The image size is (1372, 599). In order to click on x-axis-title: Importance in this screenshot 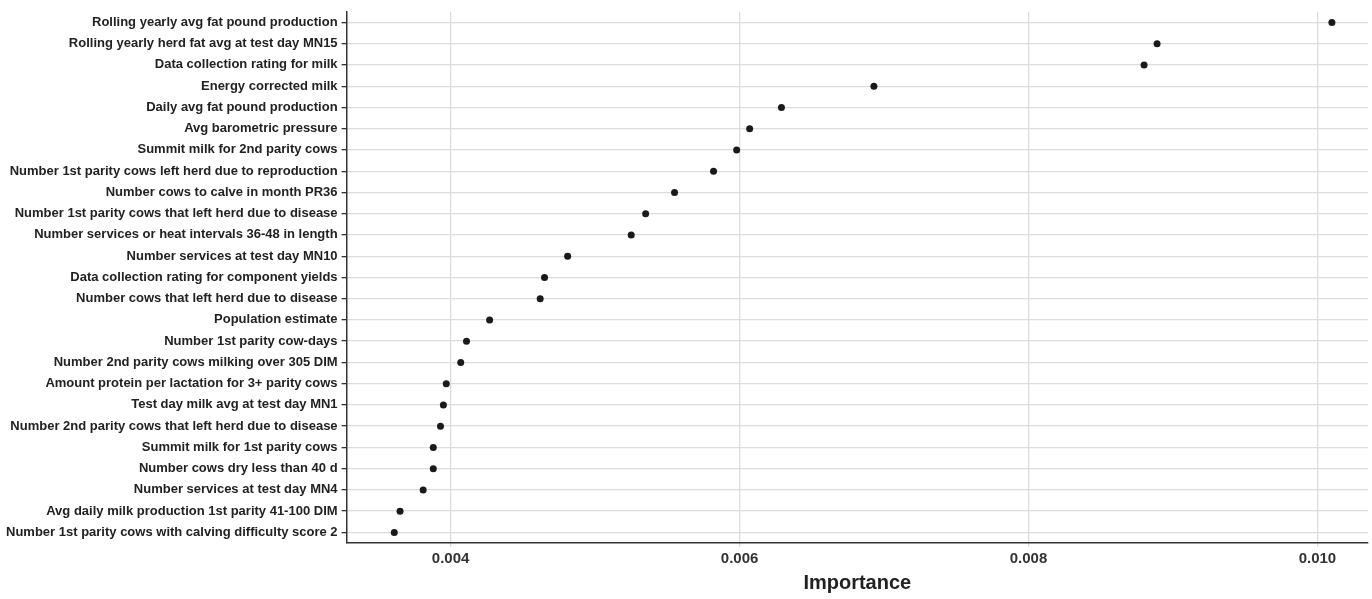, I will do `click(857, 581)`.